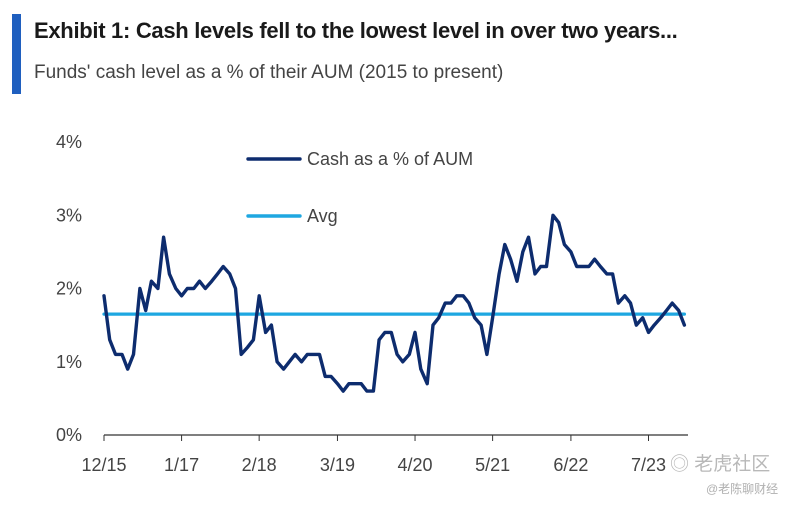 The width and height of the screenshot is (792, 505). What do you see at coordinates (103, 465) in the screenshot?
I see `x-tick-label: 12/15` at bounding box center [103, 465].